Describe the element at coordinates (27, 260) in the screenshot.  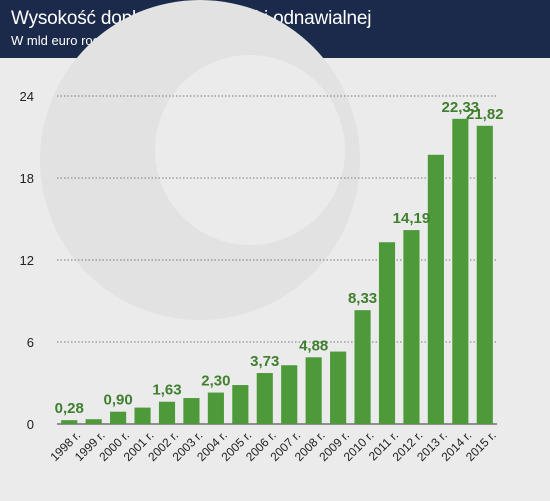
I see `y-tick-label: 12` at that location.